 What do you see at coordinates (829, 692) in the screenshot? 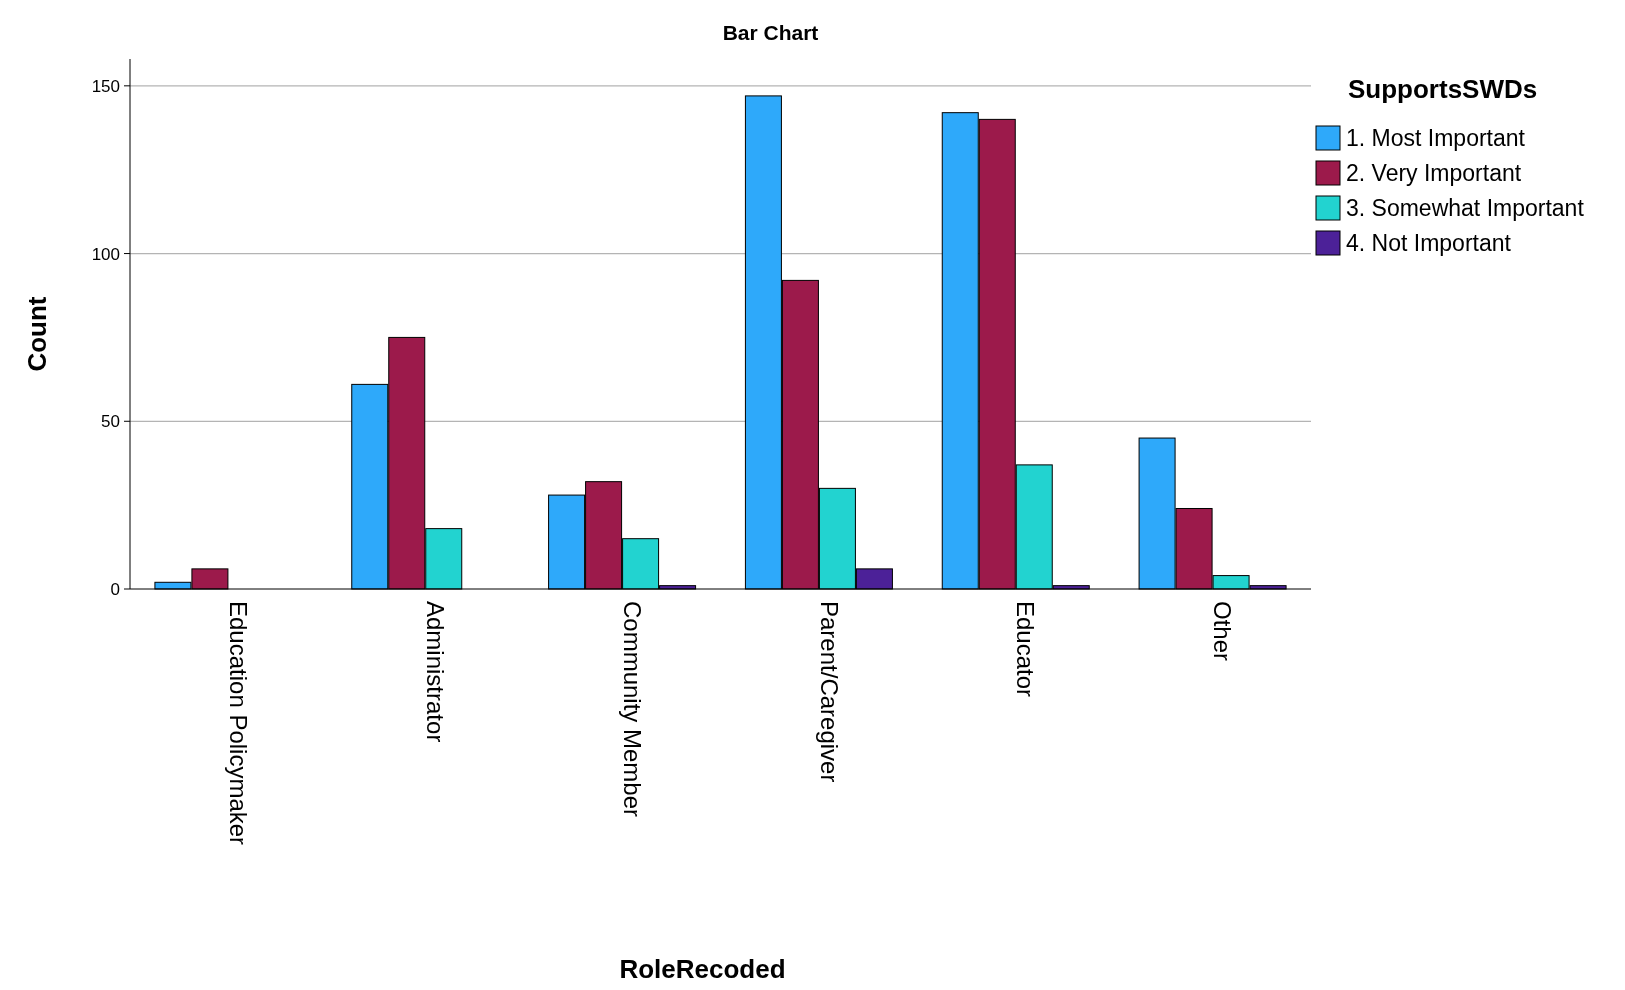
I see `x-tick-label: Parent/Caregiver` at bounding box center [829, 692].